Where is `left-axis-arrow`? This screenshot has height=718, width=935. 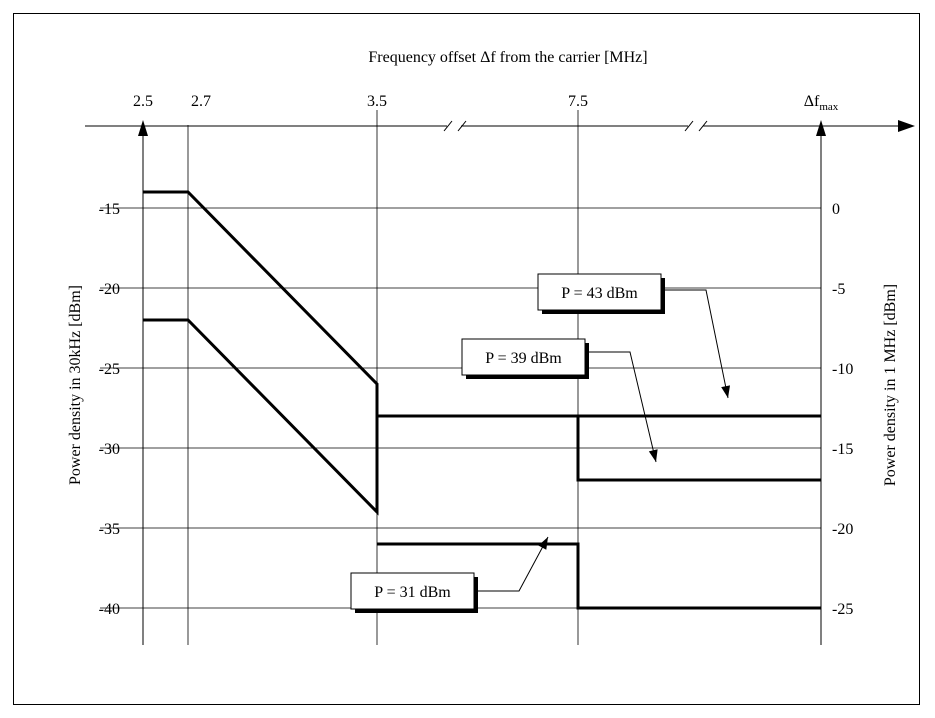
left-axis-arrow is located at coordinates (143, 128).